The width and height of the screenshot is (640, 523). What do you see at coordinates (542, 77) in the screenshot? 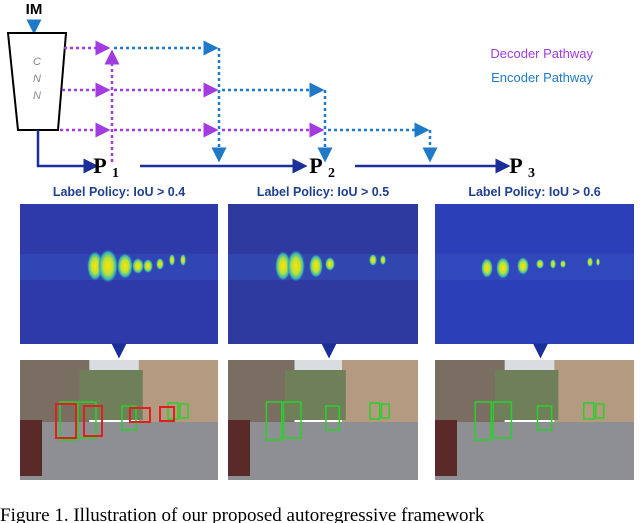
I see `legend-encoder: Encoder Pathway` at bounding box center [542, 77].